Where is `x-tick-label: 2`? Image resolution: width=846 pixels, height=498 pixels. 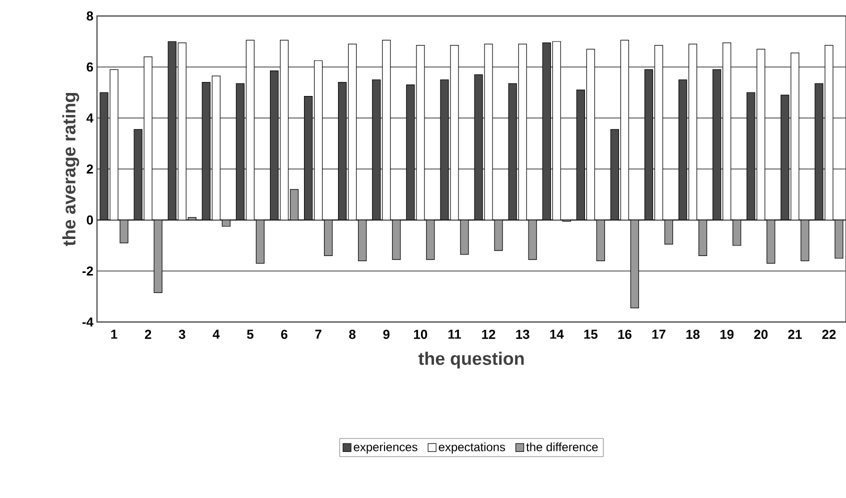 x-tick-label: 2 is located at coordinates (148, 334).